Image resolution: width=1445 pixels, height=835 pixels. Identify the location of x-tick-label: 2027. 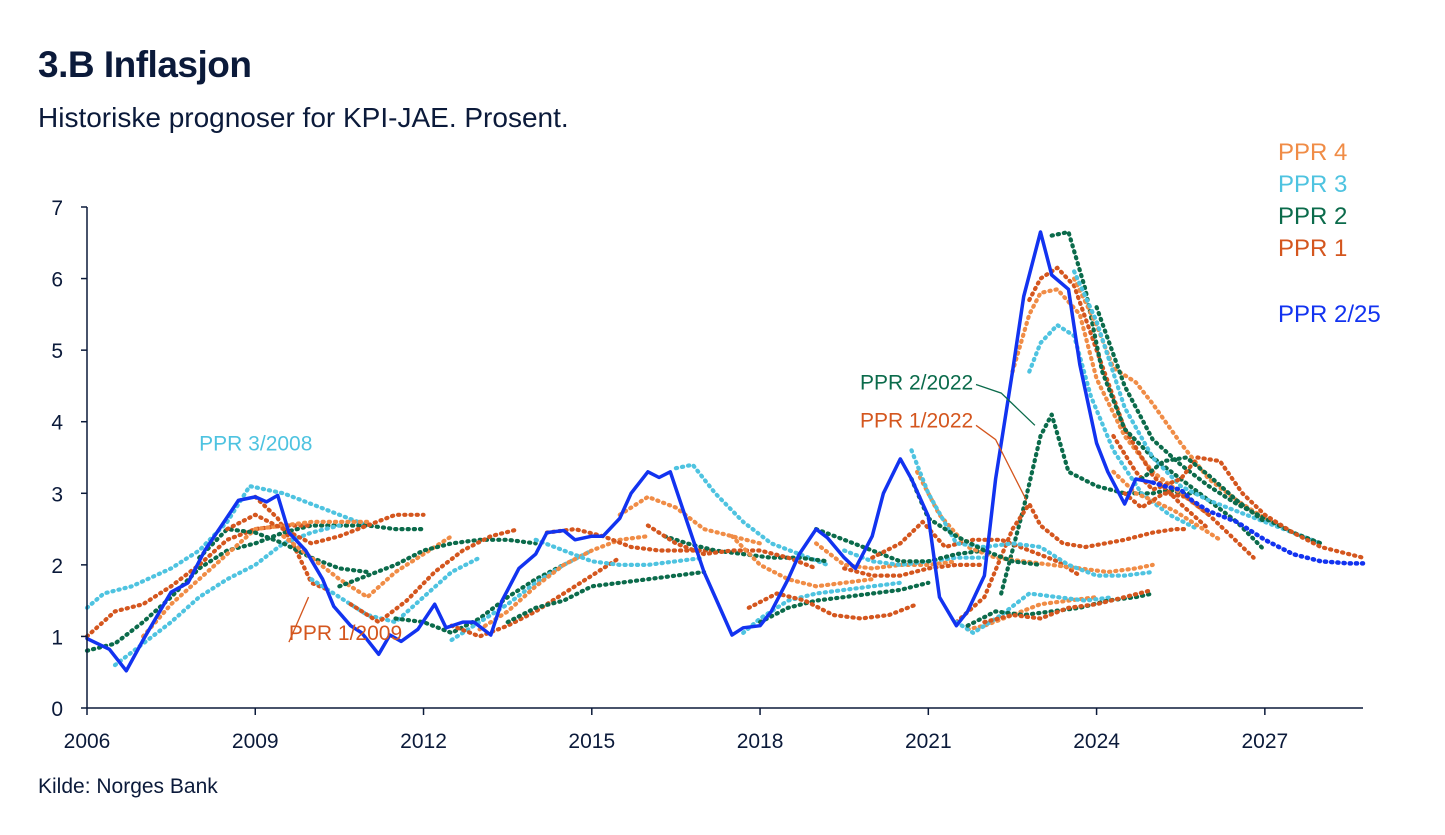
(1264, 741).